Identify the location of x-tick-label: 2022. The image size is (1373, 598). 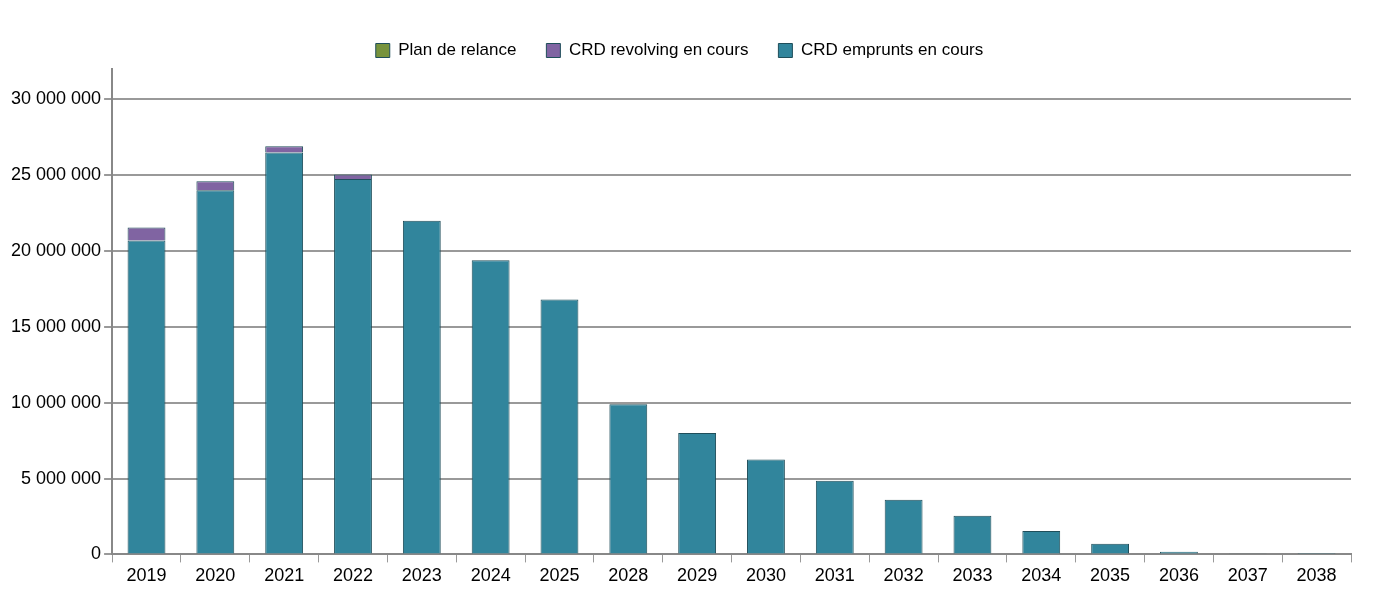
(353, 575).